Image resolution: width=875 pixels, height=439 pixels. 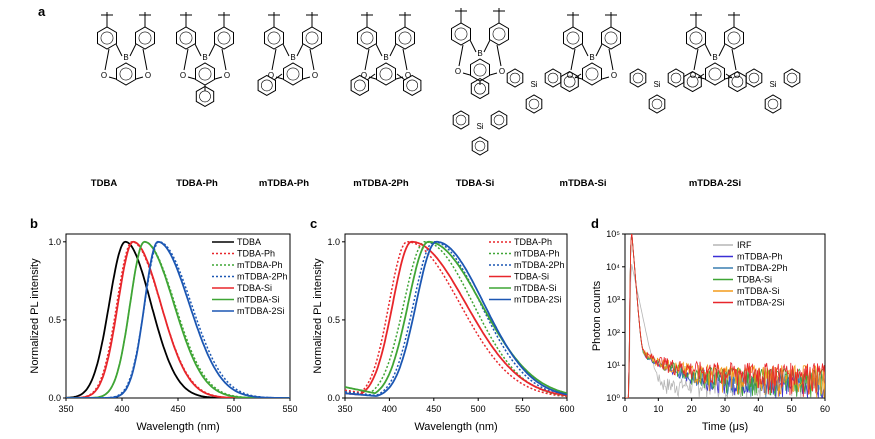 What do you see at coordinates (583, 183) in the screenshot?
I see `molecule-name: mTDBA-Si` at bounding box center [583, 183].